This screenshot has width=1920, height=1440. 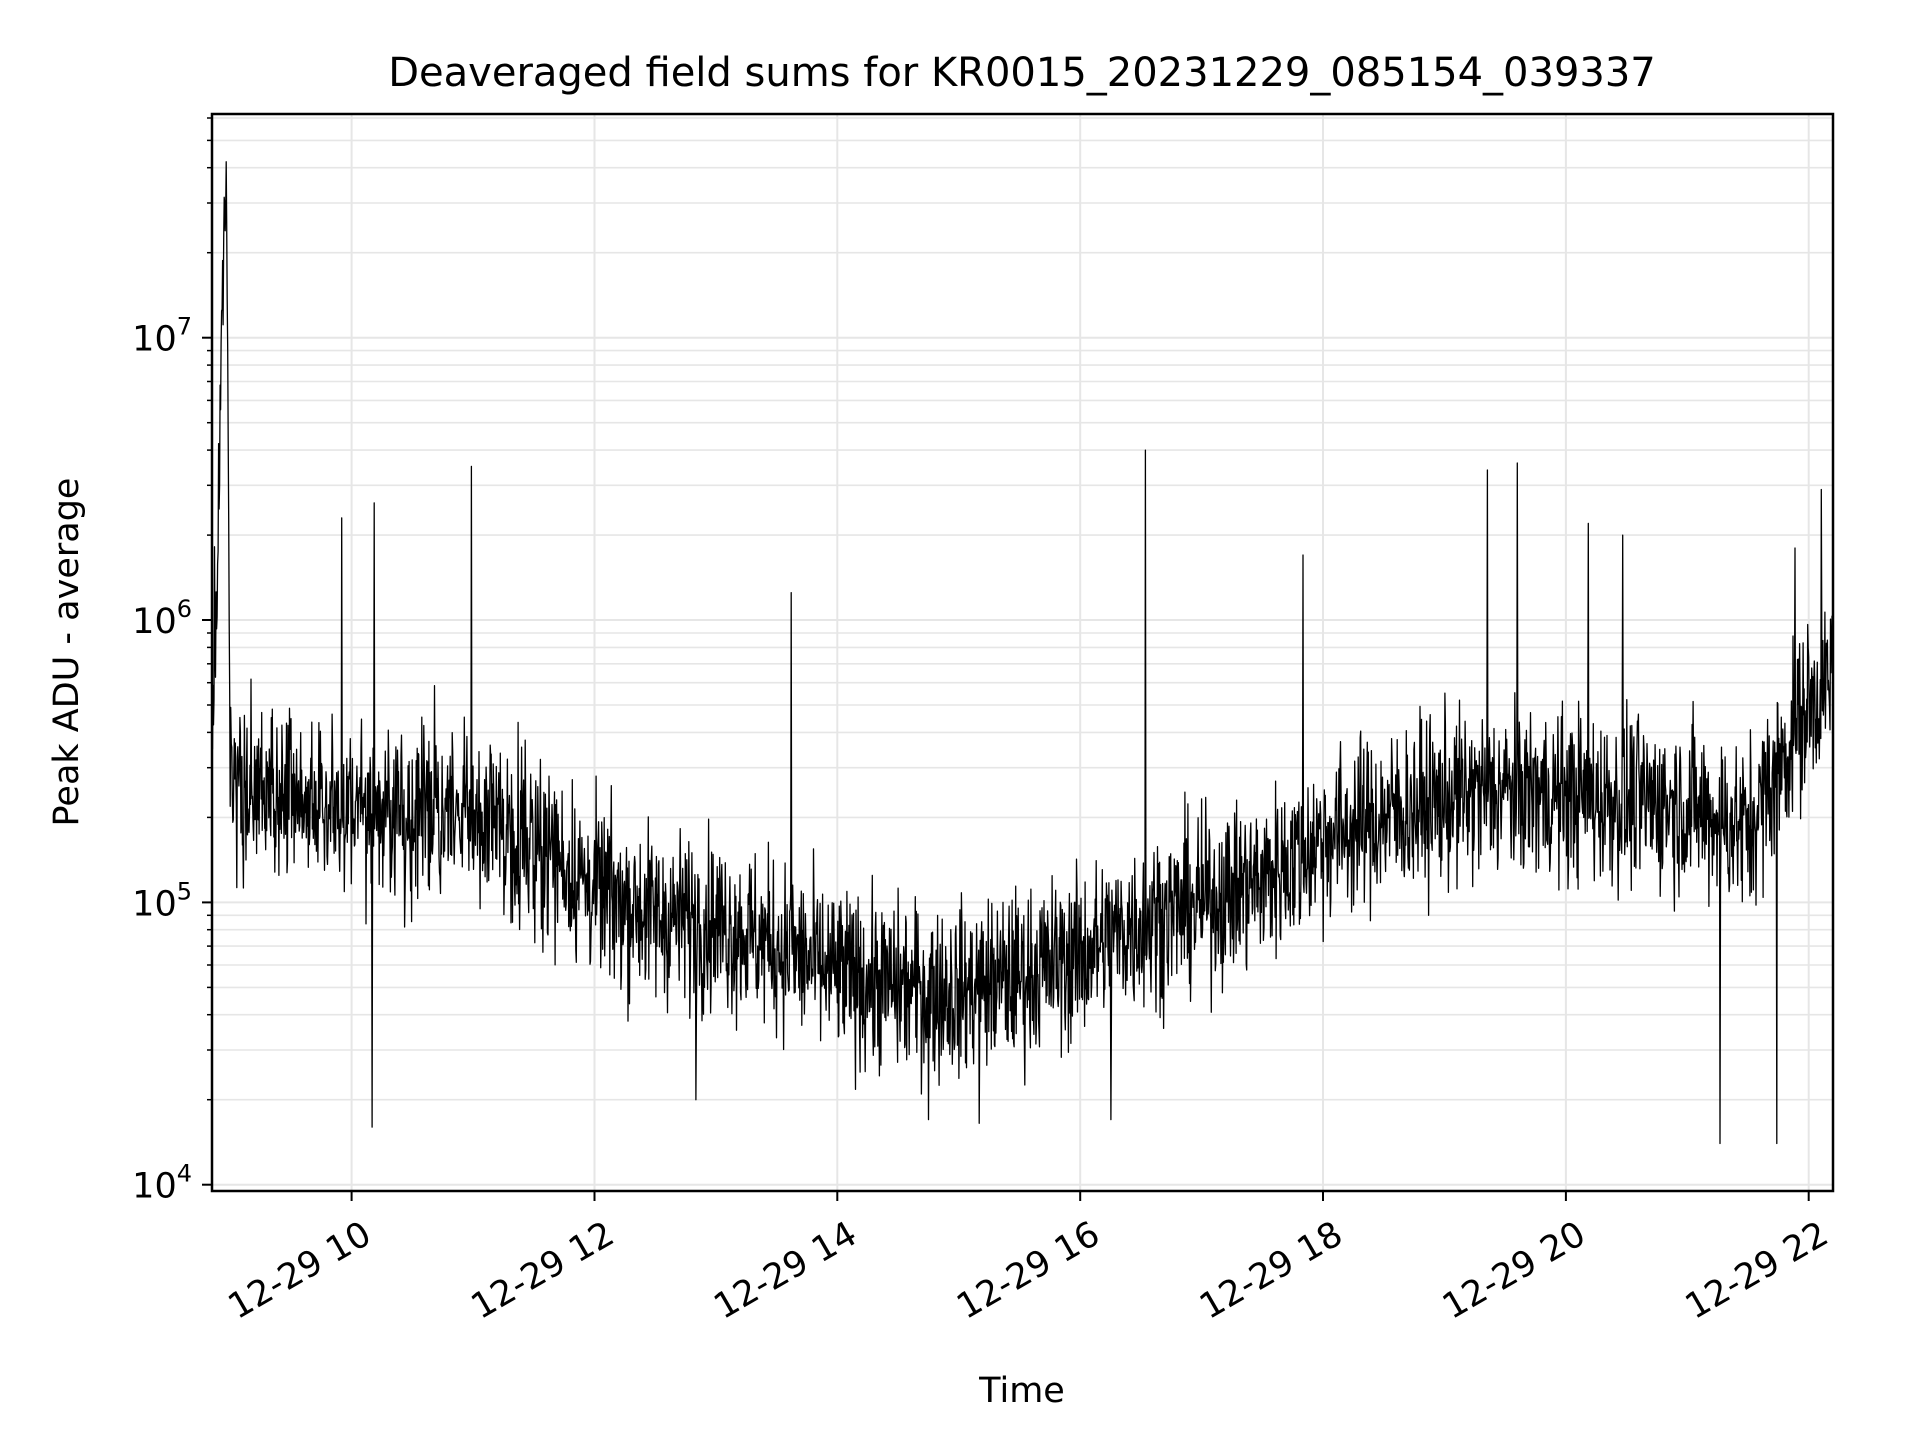 What do you see at coordinates (172, 662) in the screenshot?
I see `y-axis: 10⁴ 10⁵ 10⁶ 10⁷` at bounding box center [172, 662].